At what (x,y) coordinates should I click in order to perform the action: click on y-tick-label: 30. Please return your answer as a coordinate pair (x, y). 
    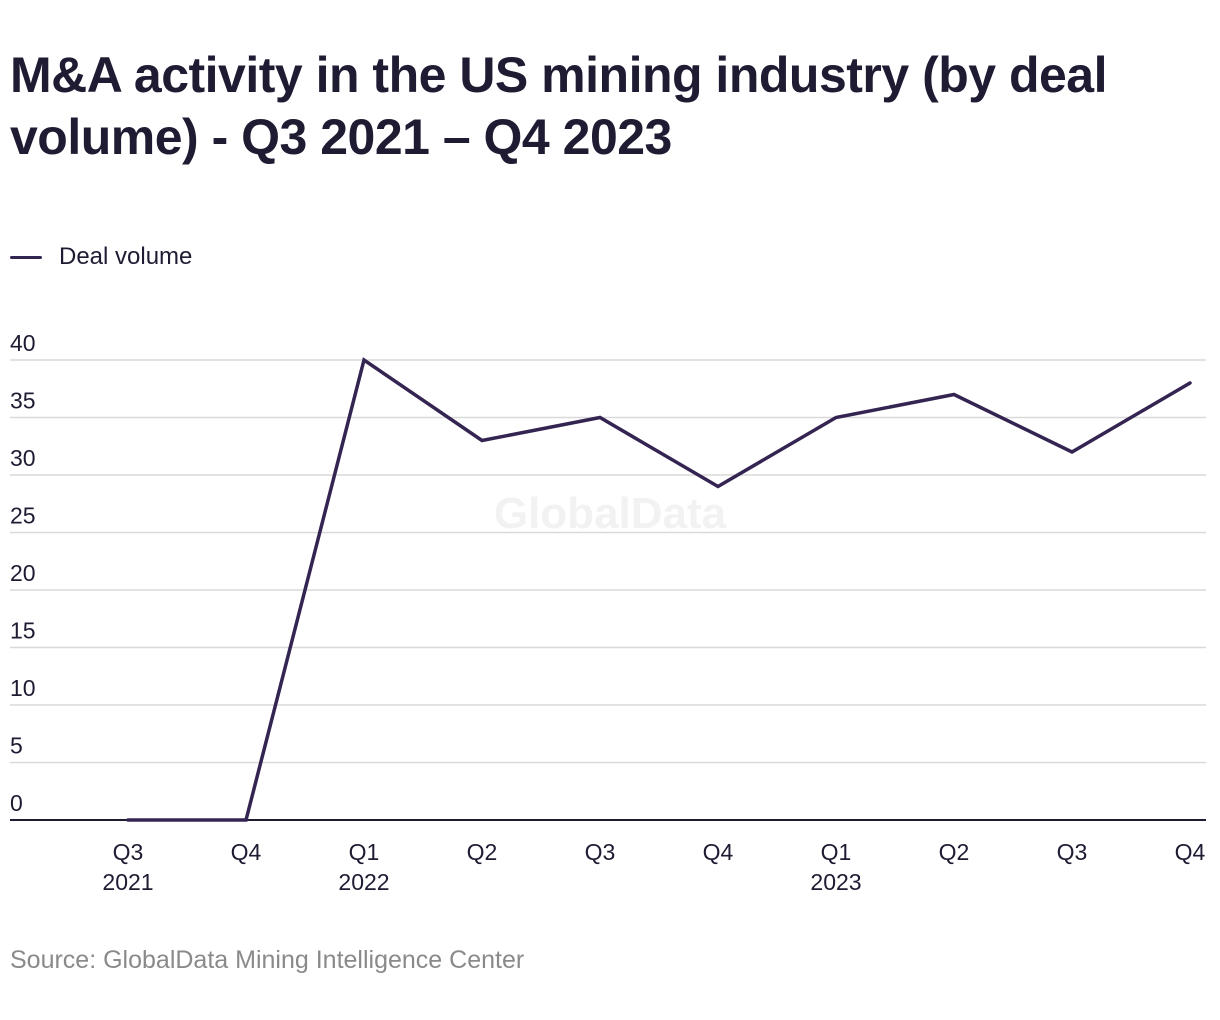
    Looking at the image, I should click on (23, 458).